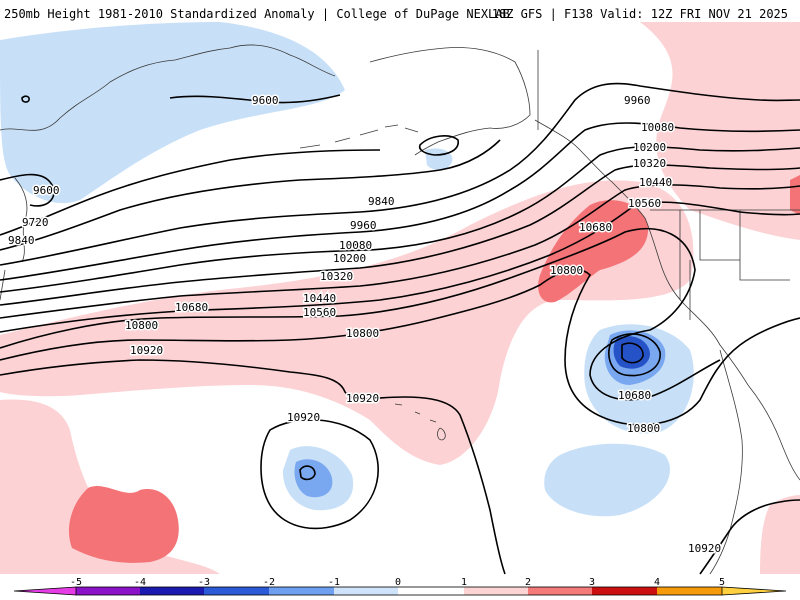 This screenshot has height=600, width=800. I want to click on coastline-siberia, so click(168, 87).